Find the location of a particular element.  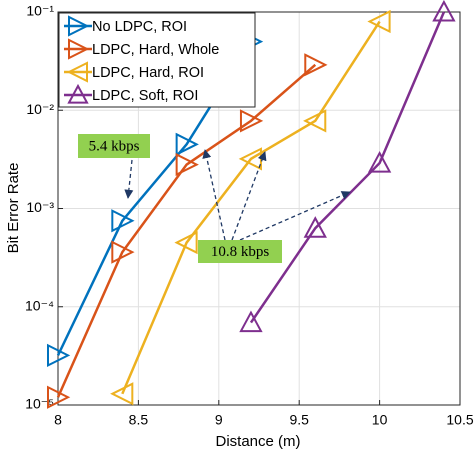

legend-label: LDPC, Soft, ROI is located at coordinates (145, 96).